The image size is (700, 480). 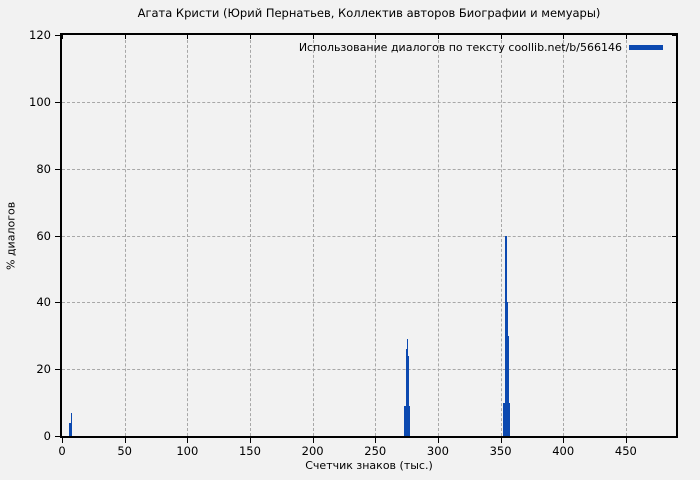 What do you see at coordinates (62, 451) in the screenshot?
I see `x-tick-label-0: 0` at bounding box center [62, 451].